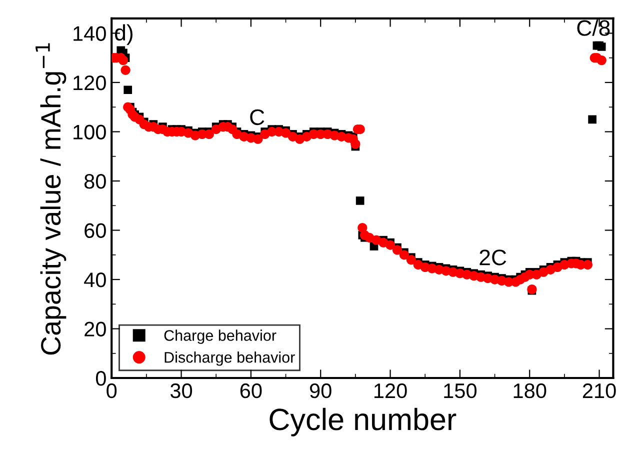  What do you see at coordinates (220, 337) in the screenshot?
I see `legend-label: Charge behavior` at bounding box center [220, 337].